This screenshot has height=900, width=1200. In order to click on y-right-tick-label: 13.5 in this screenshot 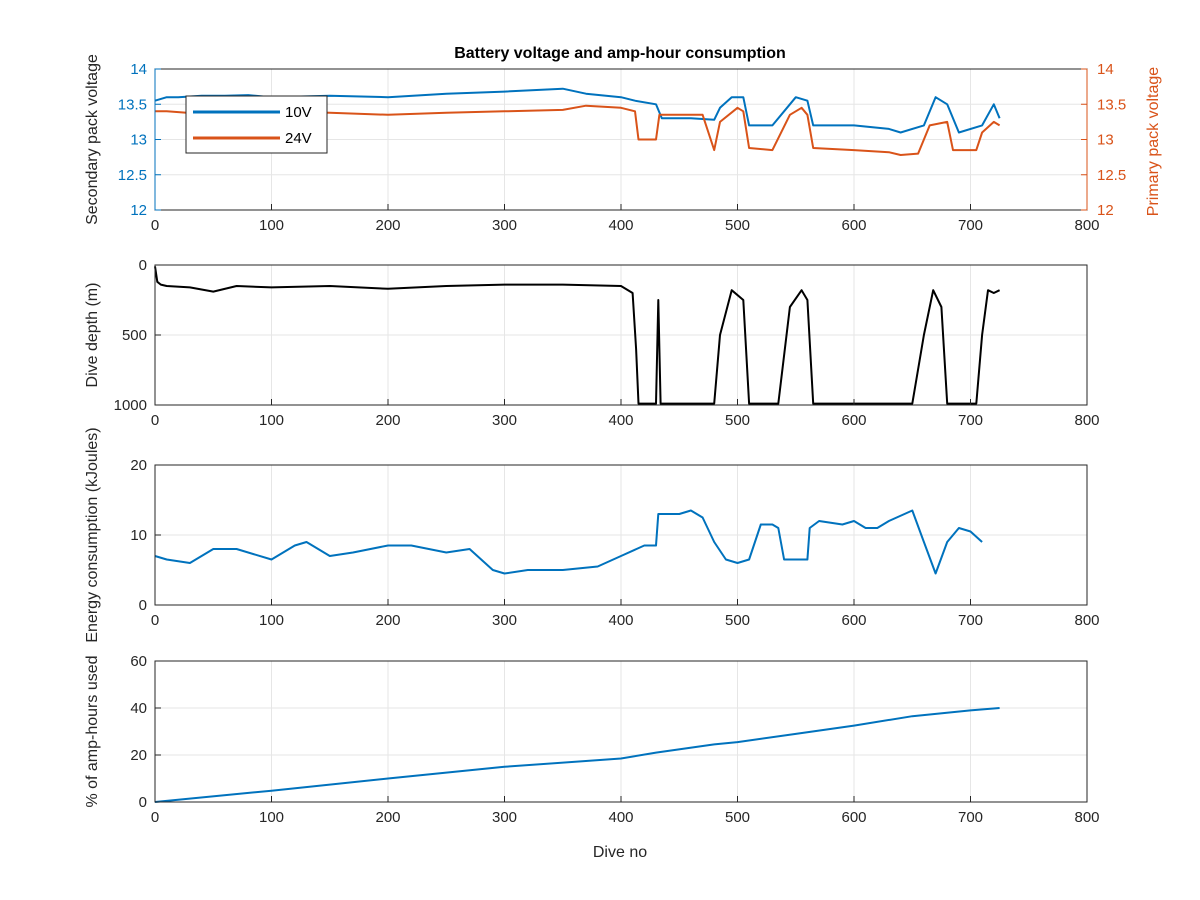, I will do `click(1111, 104)`.